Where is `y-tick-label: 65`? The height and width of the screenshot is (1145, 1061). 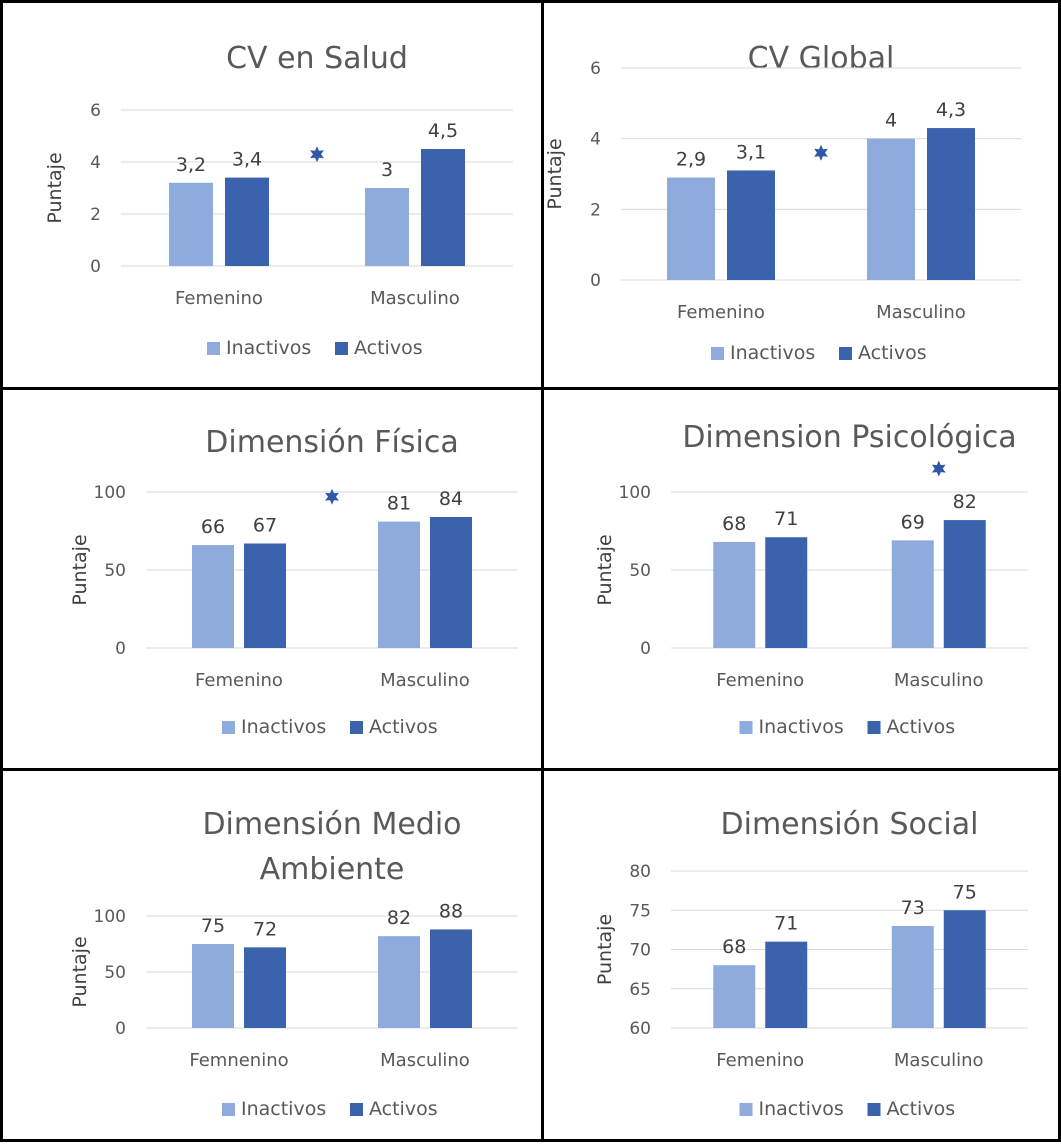 y-tick-label: 65 is located at coordinates (640, 990).